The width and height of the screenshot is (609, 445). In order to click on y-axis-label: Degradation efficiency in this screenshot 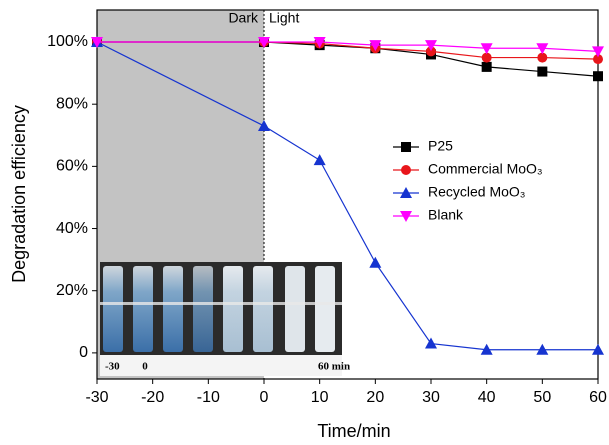, I will do `click(19, 194)`.